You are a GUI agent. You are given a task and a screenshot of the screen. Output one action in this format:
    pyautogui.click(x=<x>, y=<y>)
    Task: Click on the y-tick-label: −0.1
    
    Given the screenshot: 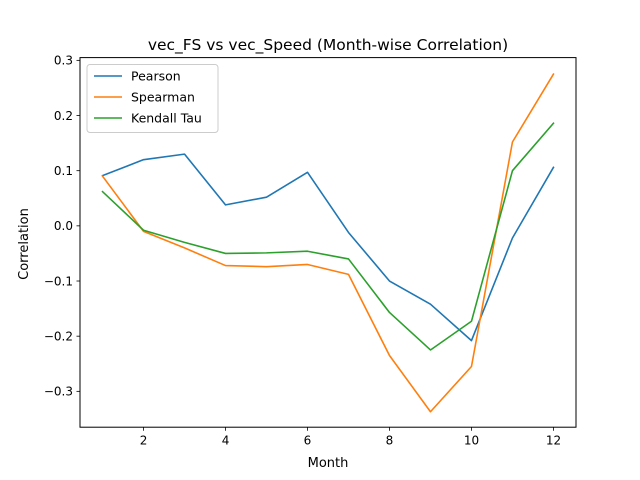 What is the action you would take?
    pyautogui.click(x=58, y=281)
    